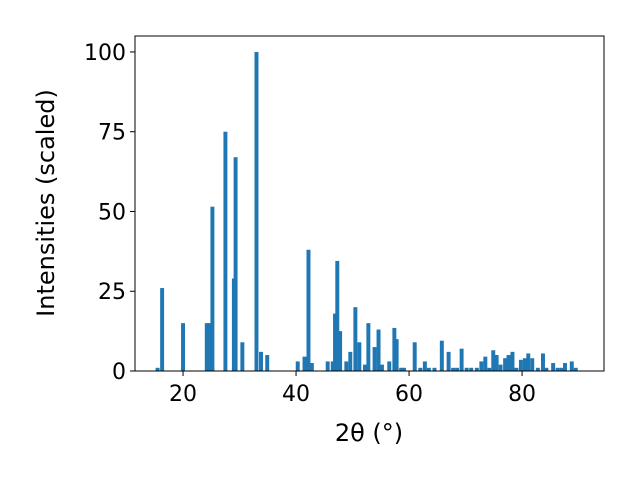 Image resolution: width=640 pixels, height=480 pixels. Describe the element at coordinates (183, 394) in the screenshot. I see `x-tick-label: 20` at that location.